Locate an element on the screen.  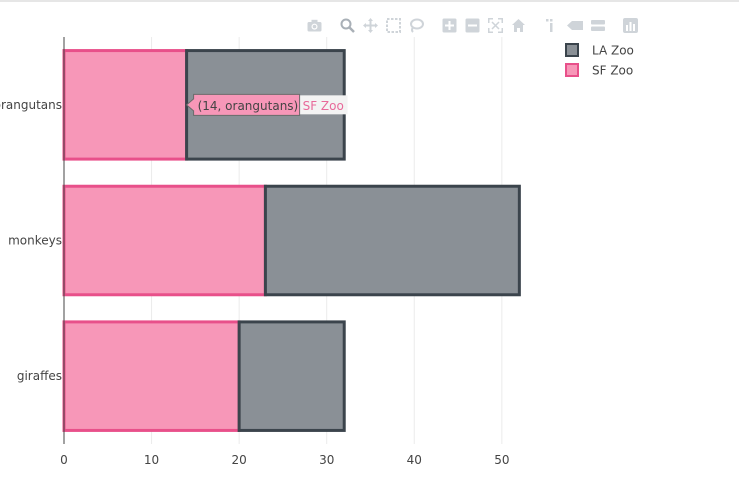
x-tick-label: 10 is located at coordinates (151, 460).